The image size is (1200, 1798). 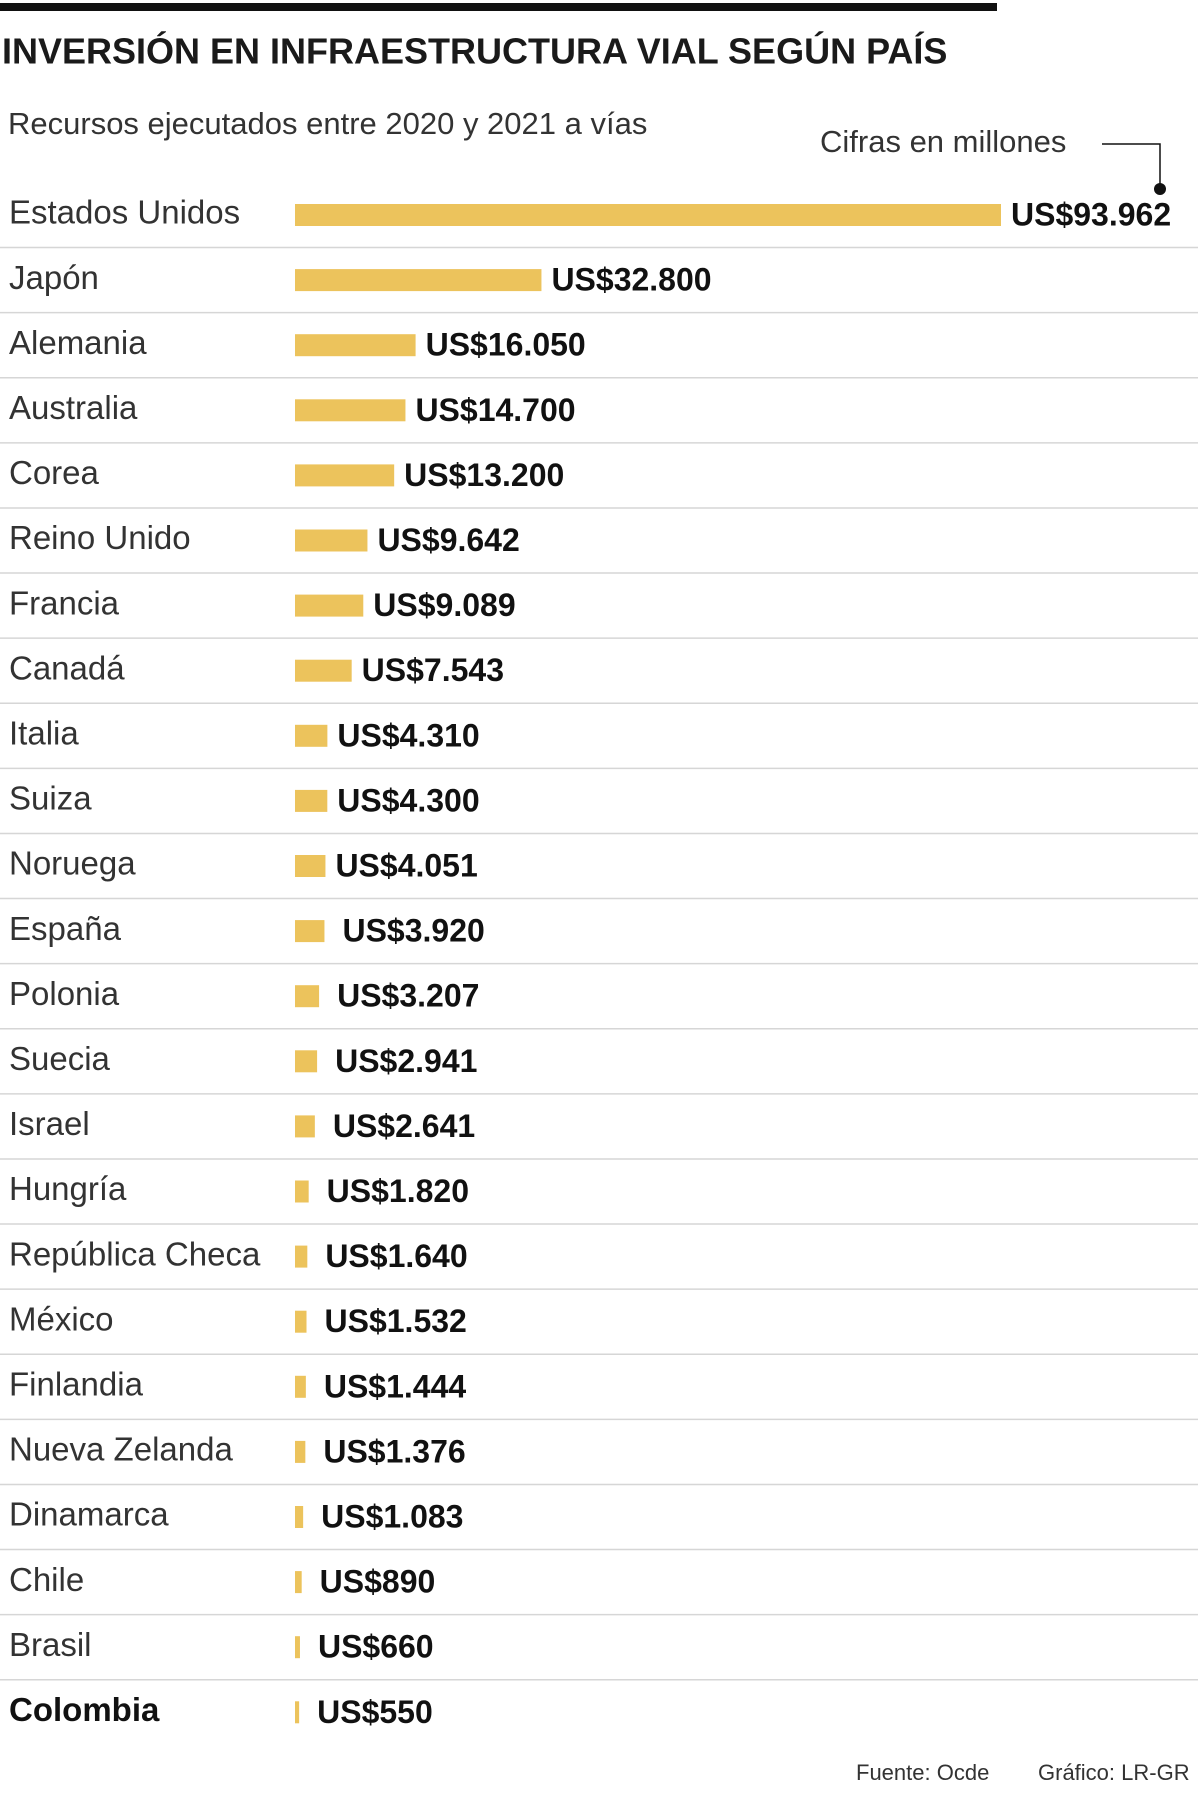 I want to click on source: Fuente: Ocde, so click(x=922, y=1772).